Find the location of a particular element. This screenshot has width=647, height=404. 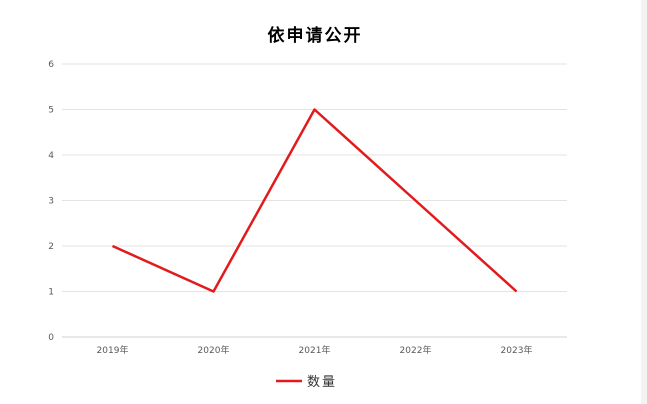

x-tick-label: 2022年 is located at coordinates (416, 350).